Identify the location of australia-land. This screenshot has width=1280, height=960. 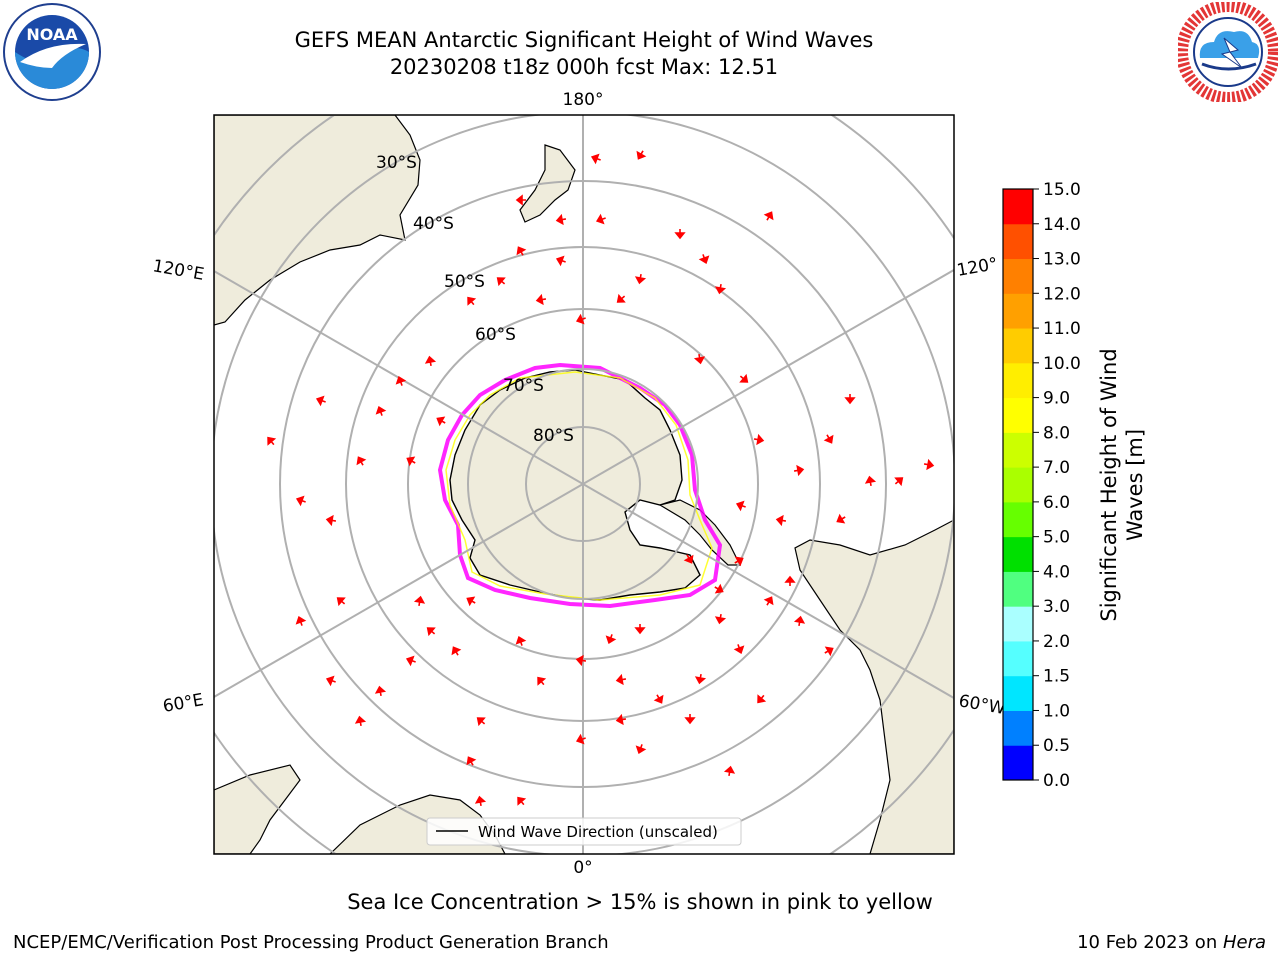
(317, 220).